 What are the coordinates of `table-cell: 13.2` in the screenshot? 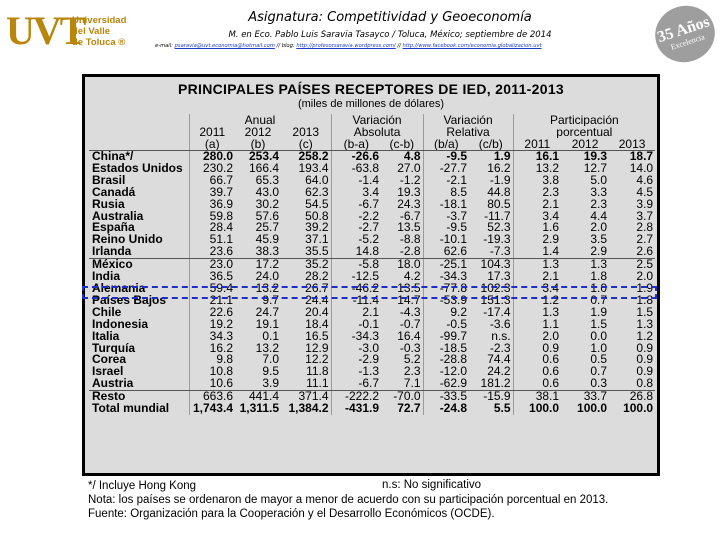 It's located at (537, 168).